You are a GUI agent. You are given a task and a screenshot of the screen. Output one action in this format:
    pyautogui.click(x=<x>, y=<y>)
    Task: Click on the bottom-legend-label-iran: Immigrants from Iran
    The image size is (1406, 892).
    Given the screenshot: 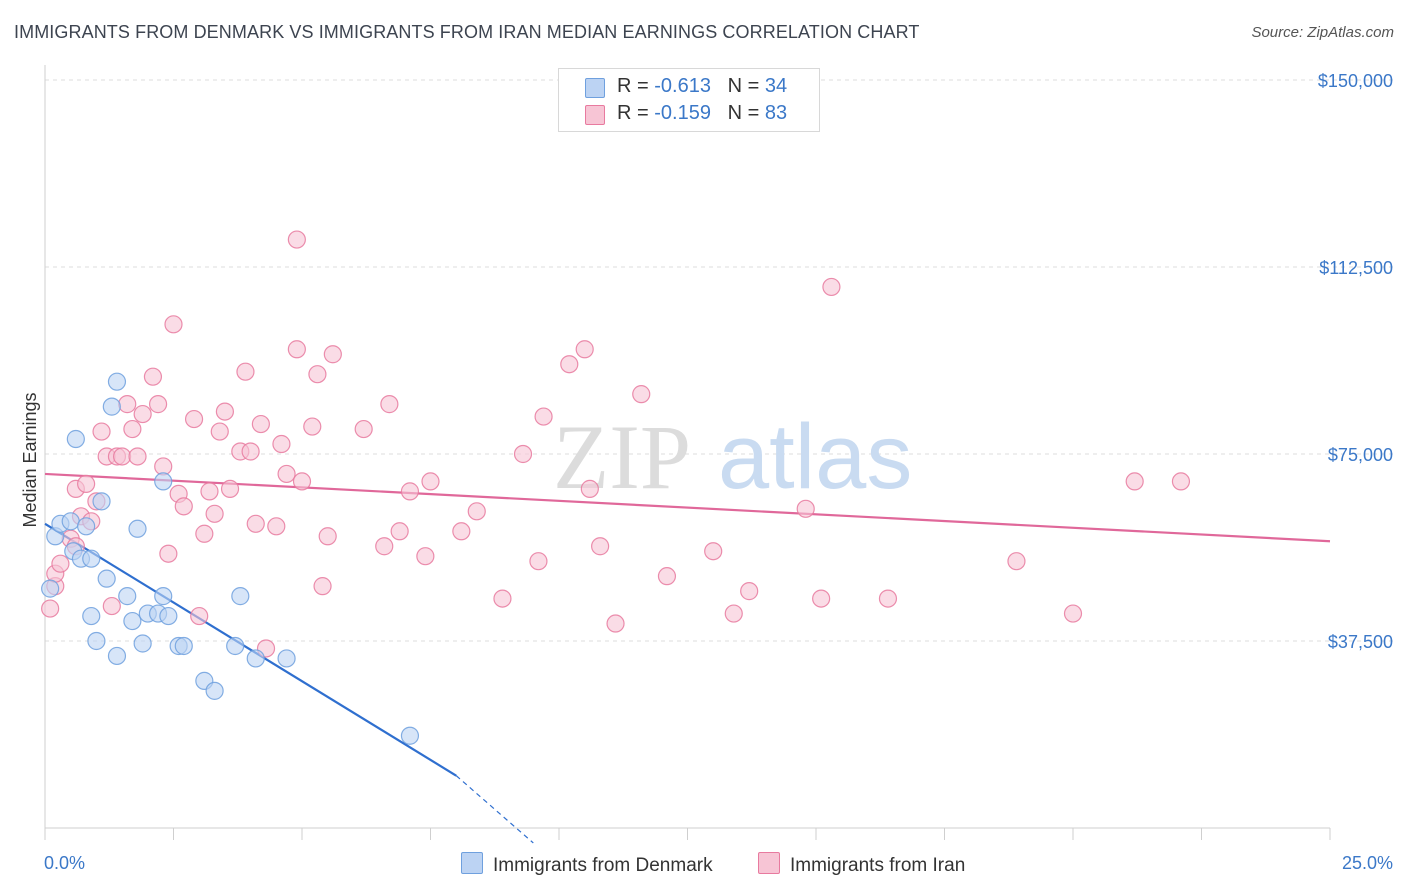 What is the action you would take?
    pyautogui.click(x=878, y=865)
    